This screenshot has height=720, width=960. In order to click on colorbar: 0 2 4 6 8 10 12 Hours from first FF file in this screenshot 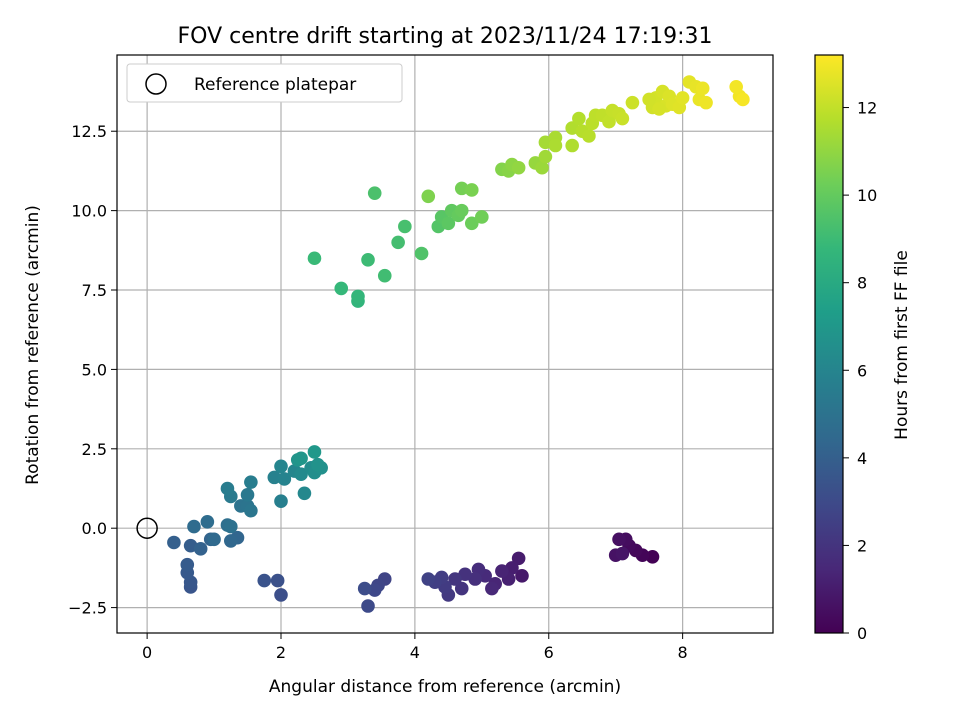, I will do `click(863, 348)`.